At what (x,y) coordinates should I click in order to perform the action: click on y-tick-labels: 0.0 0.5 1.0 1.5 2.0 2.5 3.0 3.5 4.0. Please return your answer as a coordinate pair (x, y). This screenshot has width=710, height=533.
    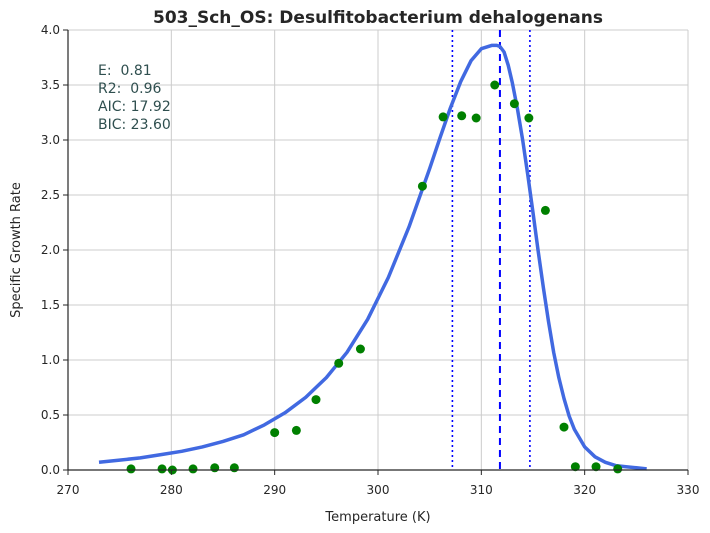
    Looking at the image, I should click on (54, 250).